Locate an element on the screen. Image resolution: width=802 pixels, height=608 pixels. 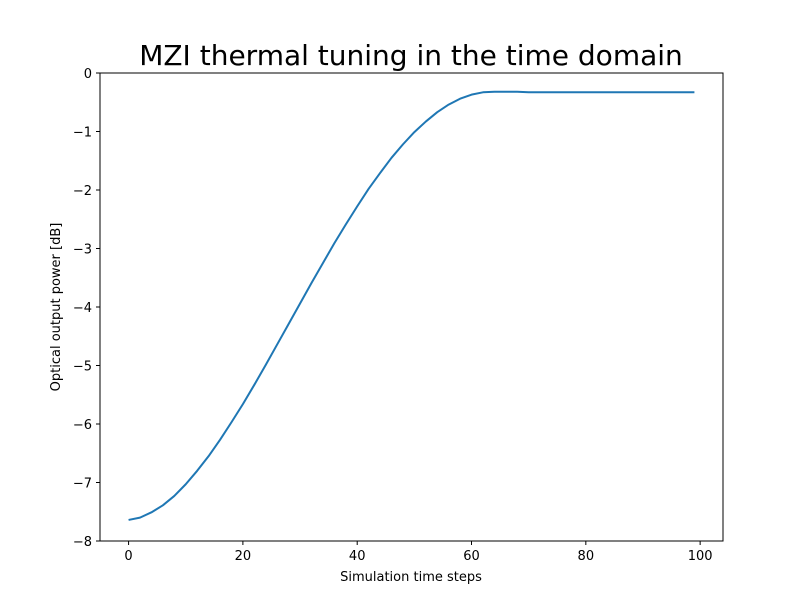
y-tick-label: −5 is located at coordinates (82, 367).